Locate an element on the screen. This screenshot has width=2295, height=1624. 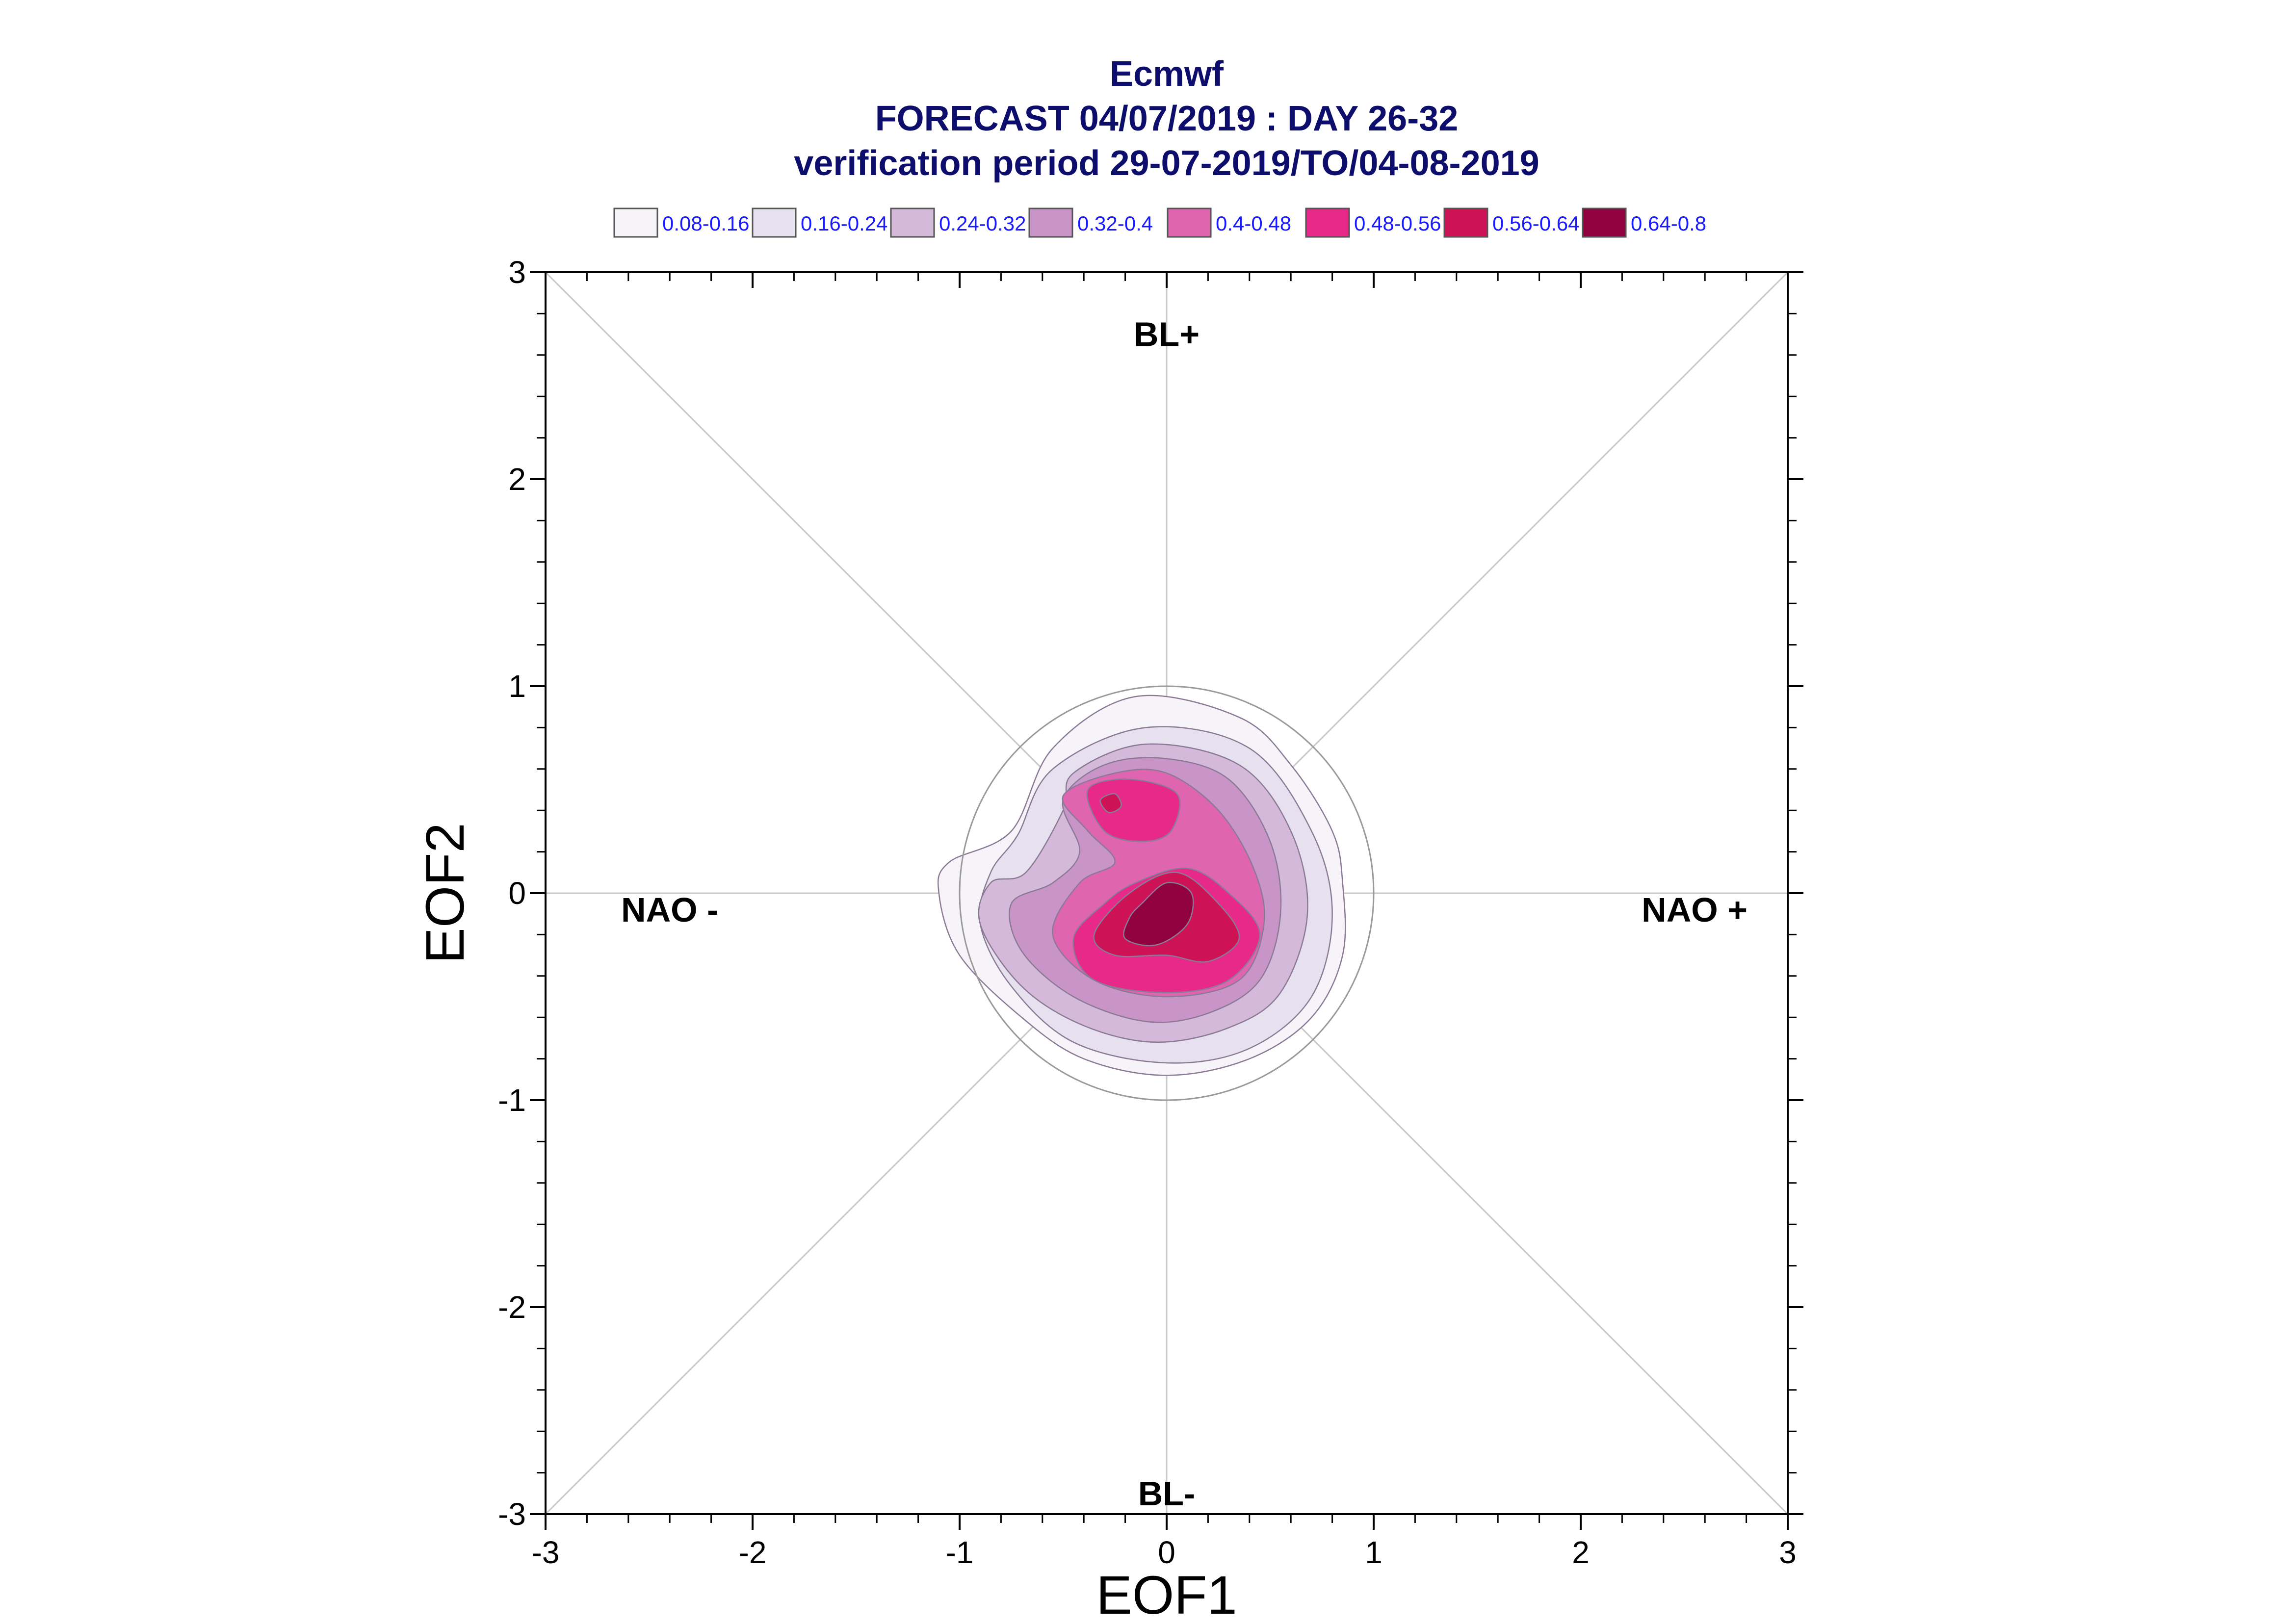
y-tick-label: -1 is located at coordinates (512, 1100).